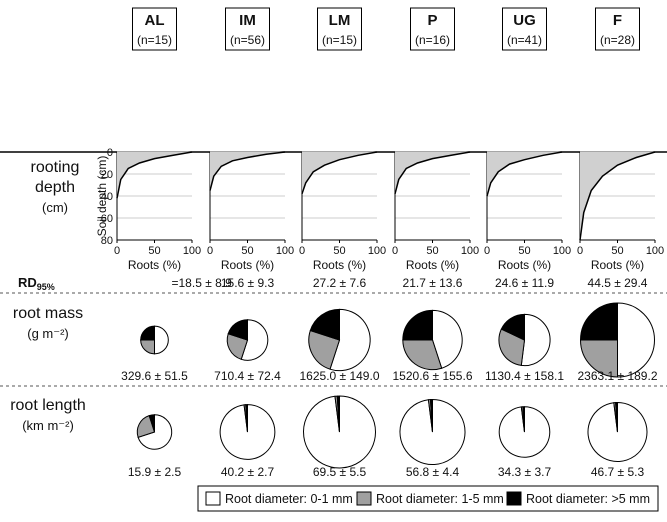 This screenshot has width=667, height=522. What do you see at coordinates (525, 472) in the screenshot?
I see `length-value: 34.3 ± 3.7` at bounding box center [525, 472].